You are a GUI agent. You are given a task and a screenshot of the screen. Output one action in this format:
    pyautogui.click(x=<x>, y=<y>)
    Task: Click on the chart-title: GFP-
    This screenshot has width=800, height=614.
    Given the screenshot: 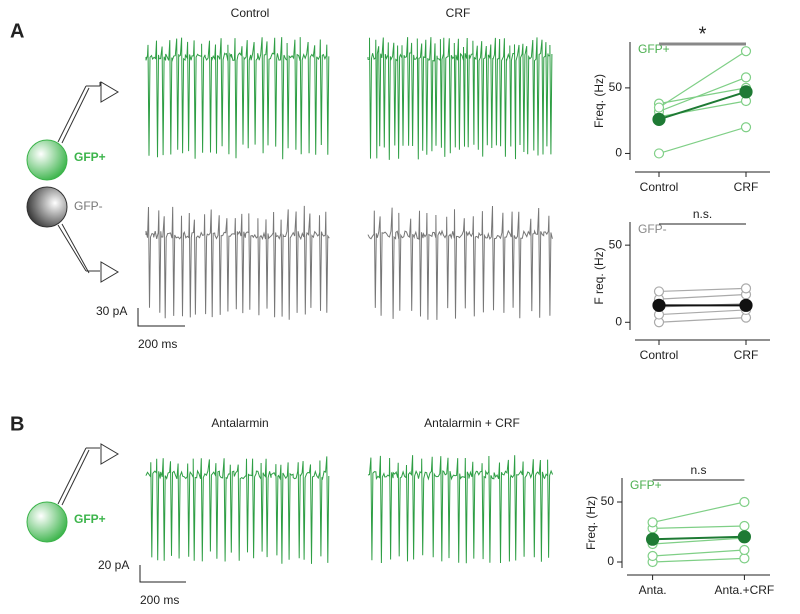 What is the action you would take?
    pyautogui.click(x=652, y=229)
    